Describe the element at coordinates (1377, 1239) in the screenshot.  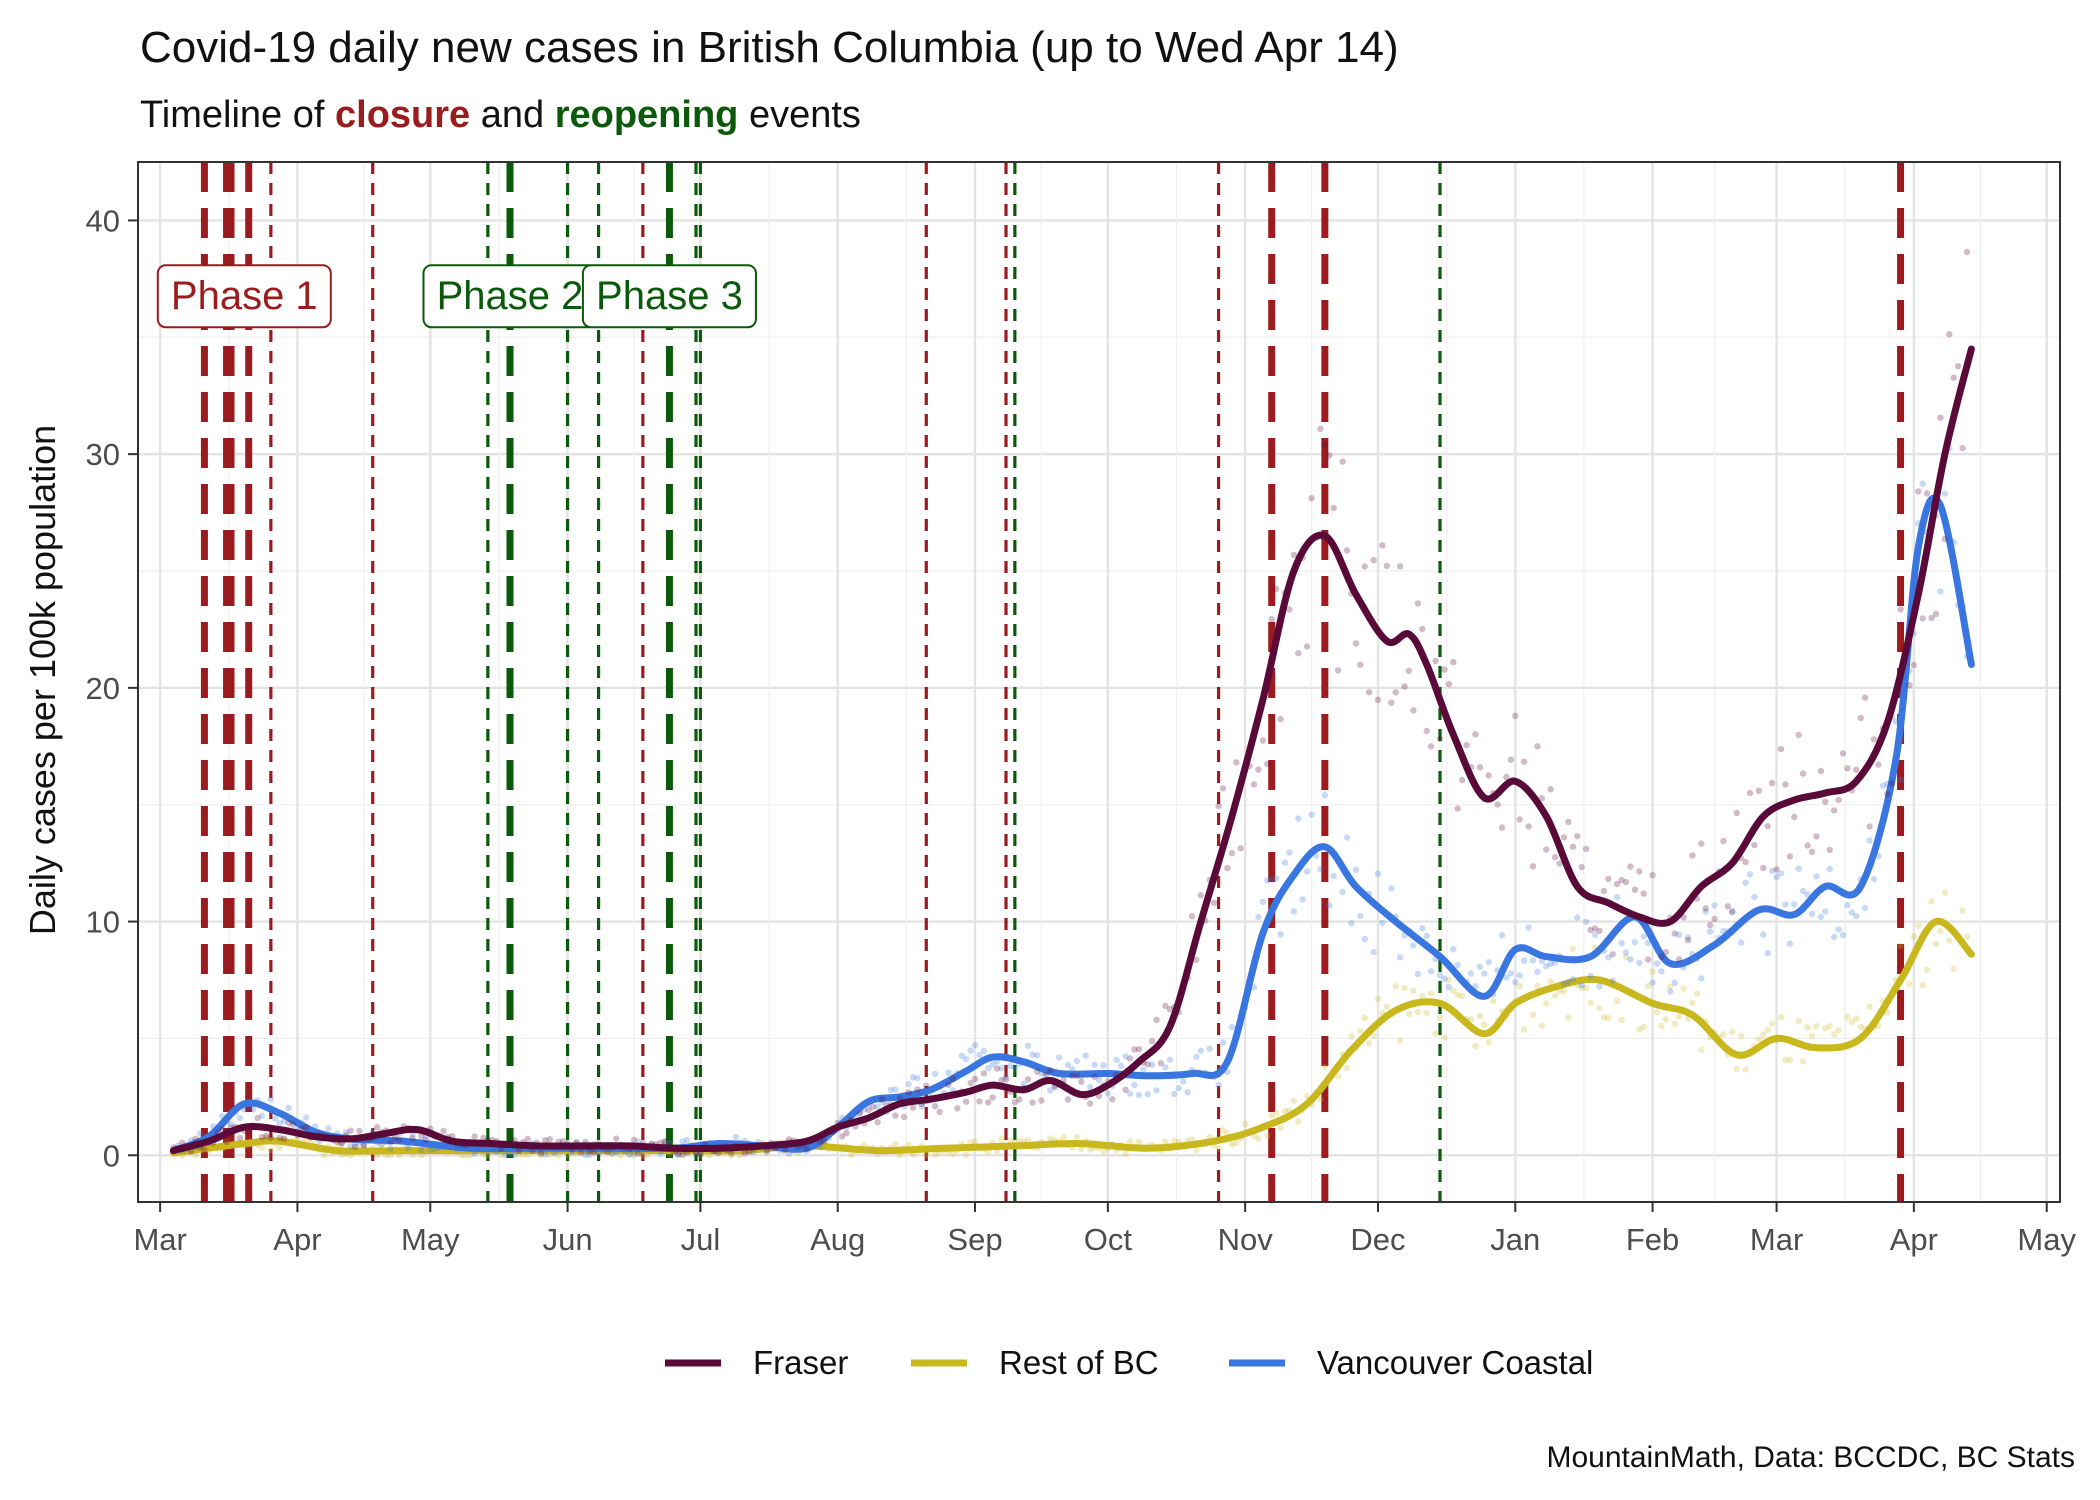
I see `x-tick-label: Dec` at that location.